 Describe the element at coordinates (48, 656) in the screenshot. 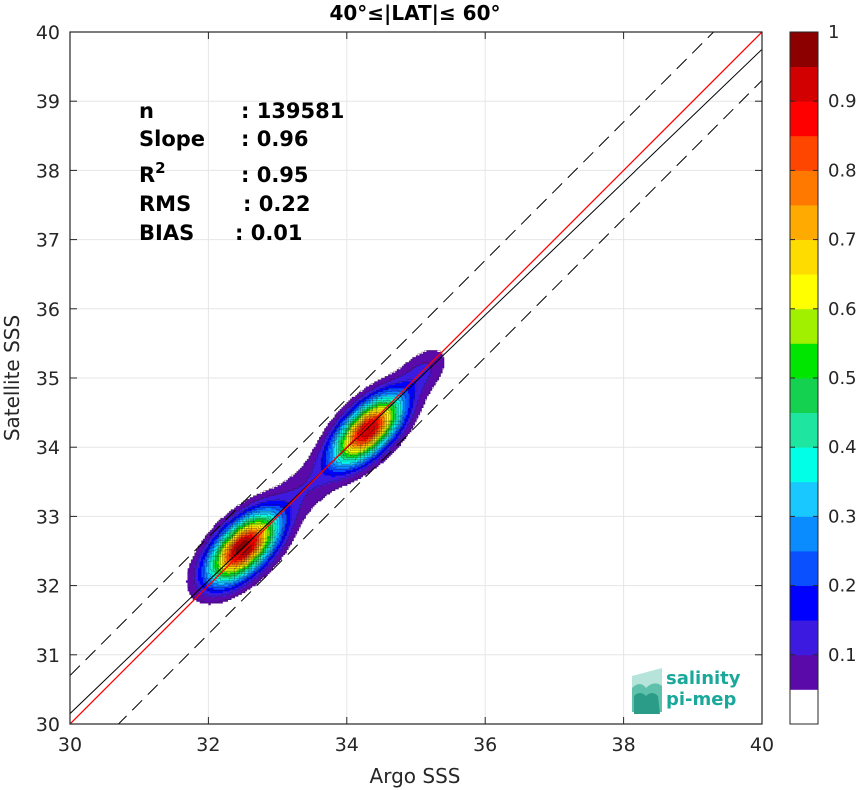

I see `y-tick-label: 31` at that location.